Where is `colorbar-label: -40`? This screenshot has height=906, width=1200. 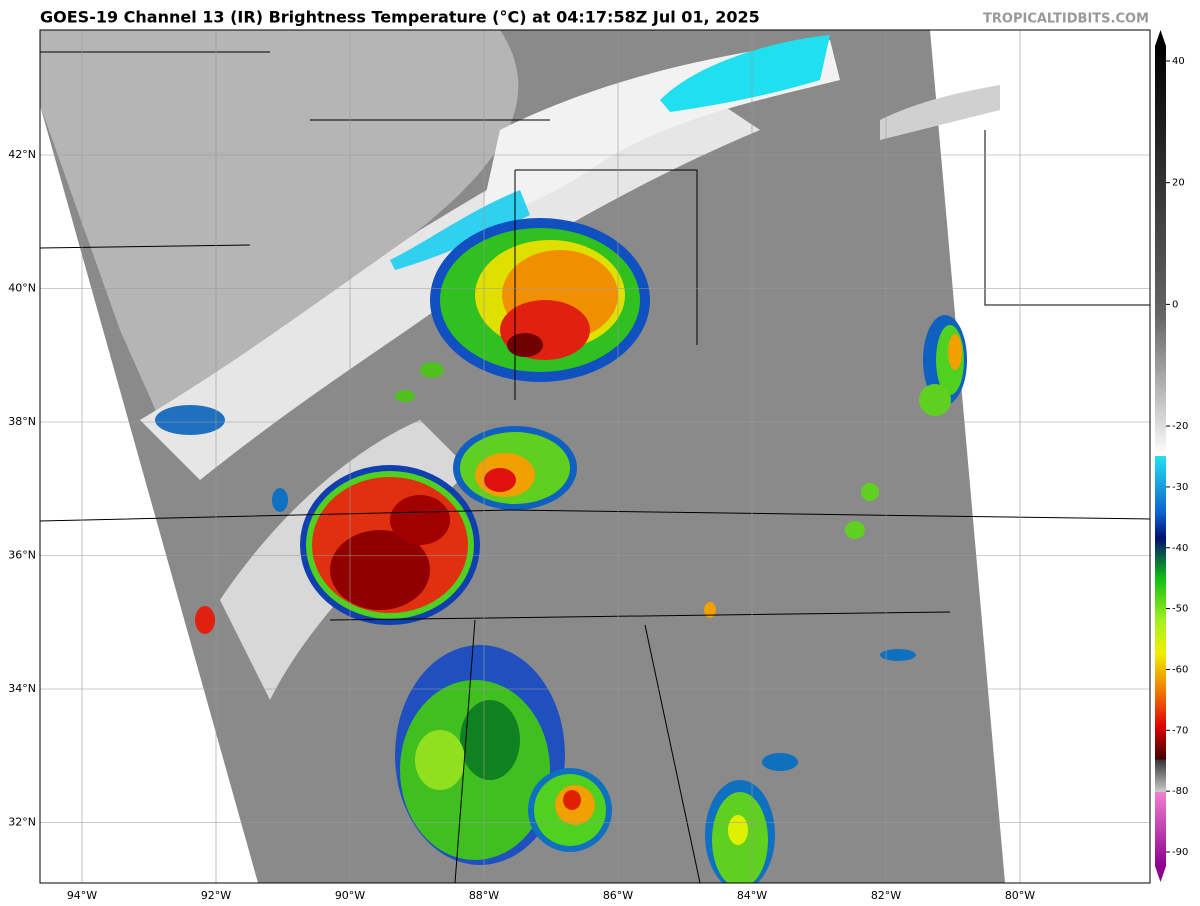 colorbar-label: -40 is located at coordinates (1180, 548).